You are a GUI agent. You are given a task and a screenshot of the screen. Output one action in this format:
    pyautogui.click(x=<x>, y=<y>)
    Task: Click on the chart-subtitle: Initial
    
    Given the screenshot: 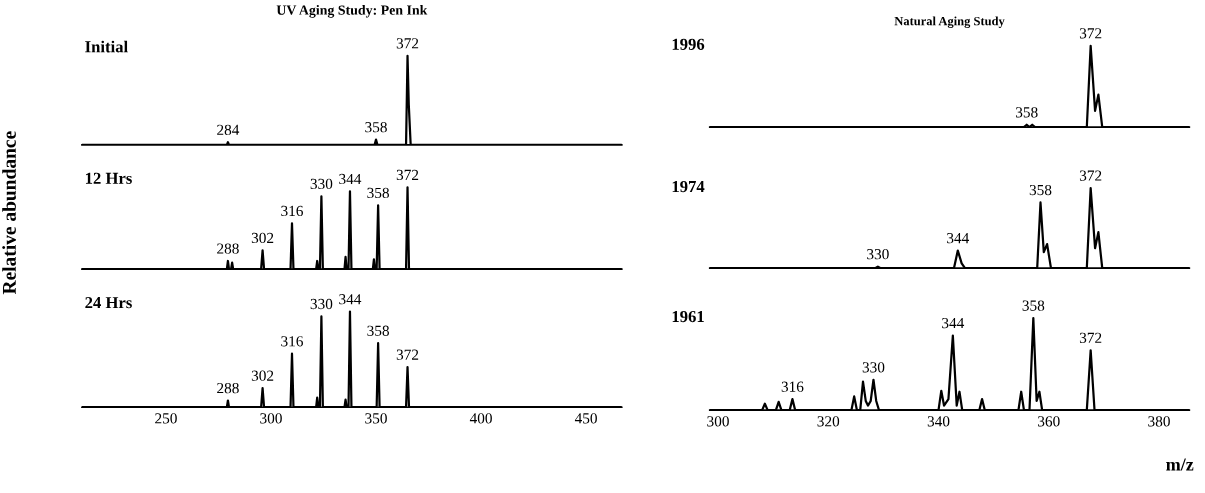 What is the action you would take?
    pyautogui.click(x=106, y=46)
    